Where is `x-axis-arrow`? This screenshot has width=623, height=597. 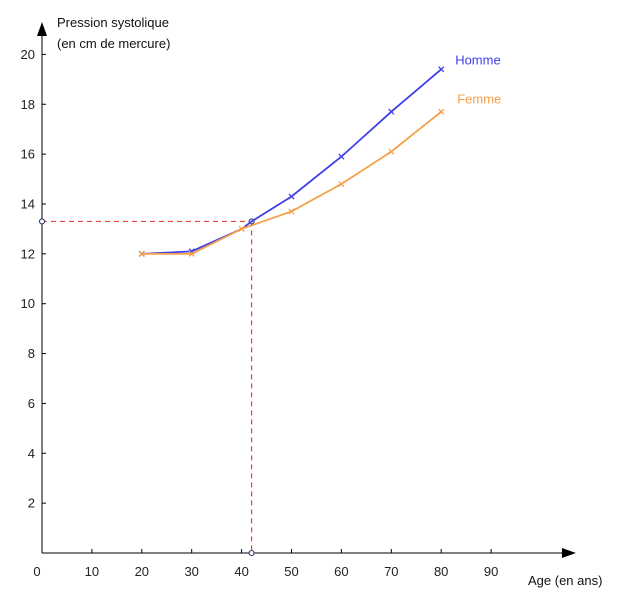
x-axis-arrow is located at coordinates (568, 553).